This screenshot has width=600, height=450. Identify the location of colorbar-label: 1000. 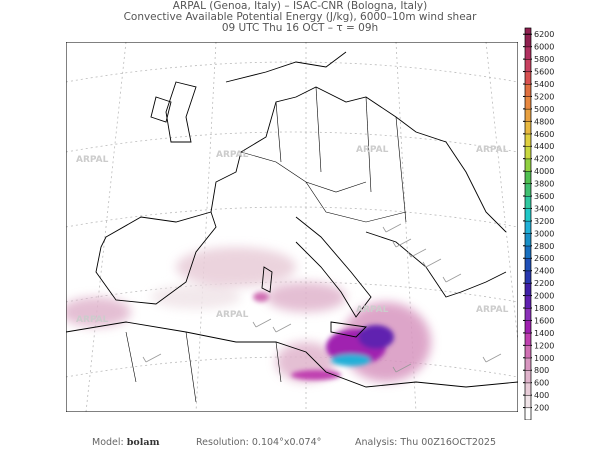
(544, 358).